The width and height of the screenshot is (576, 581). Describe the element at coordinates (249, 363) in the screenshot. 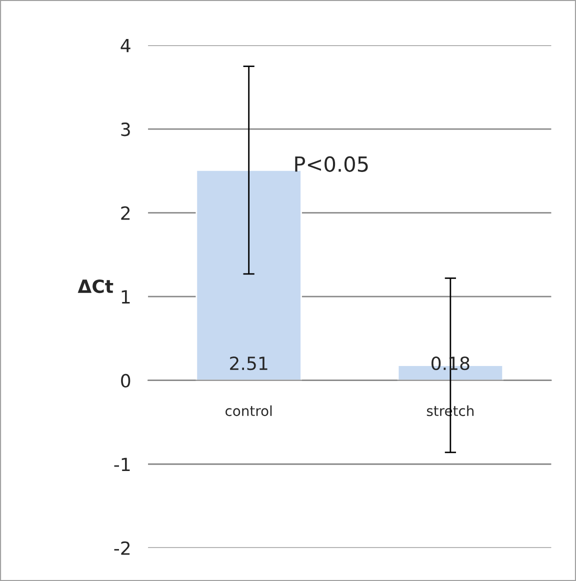

I see `data-label: 2.51` at that location.